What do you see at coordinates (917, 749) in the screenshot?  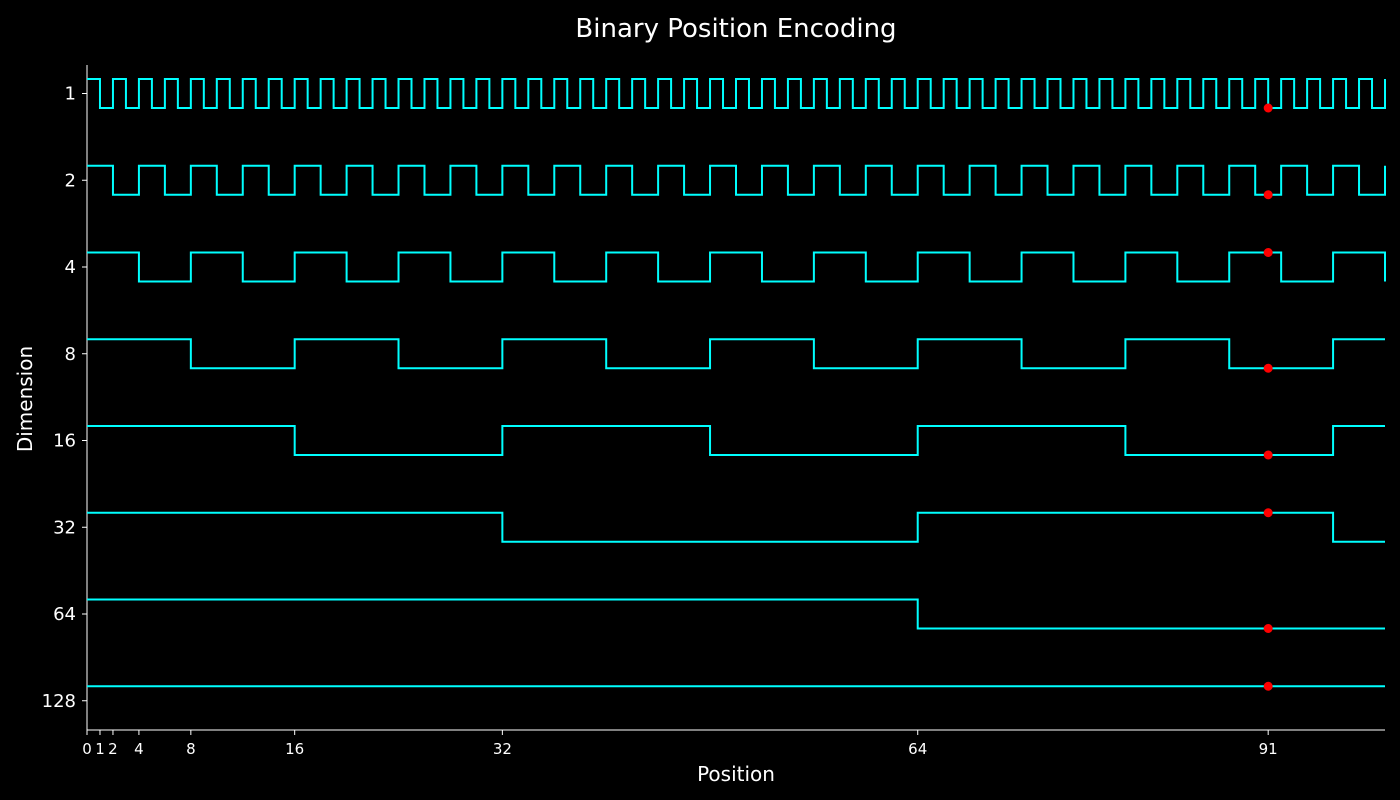 I see `x-tick-label: 64` at bounding box center [917, 749].